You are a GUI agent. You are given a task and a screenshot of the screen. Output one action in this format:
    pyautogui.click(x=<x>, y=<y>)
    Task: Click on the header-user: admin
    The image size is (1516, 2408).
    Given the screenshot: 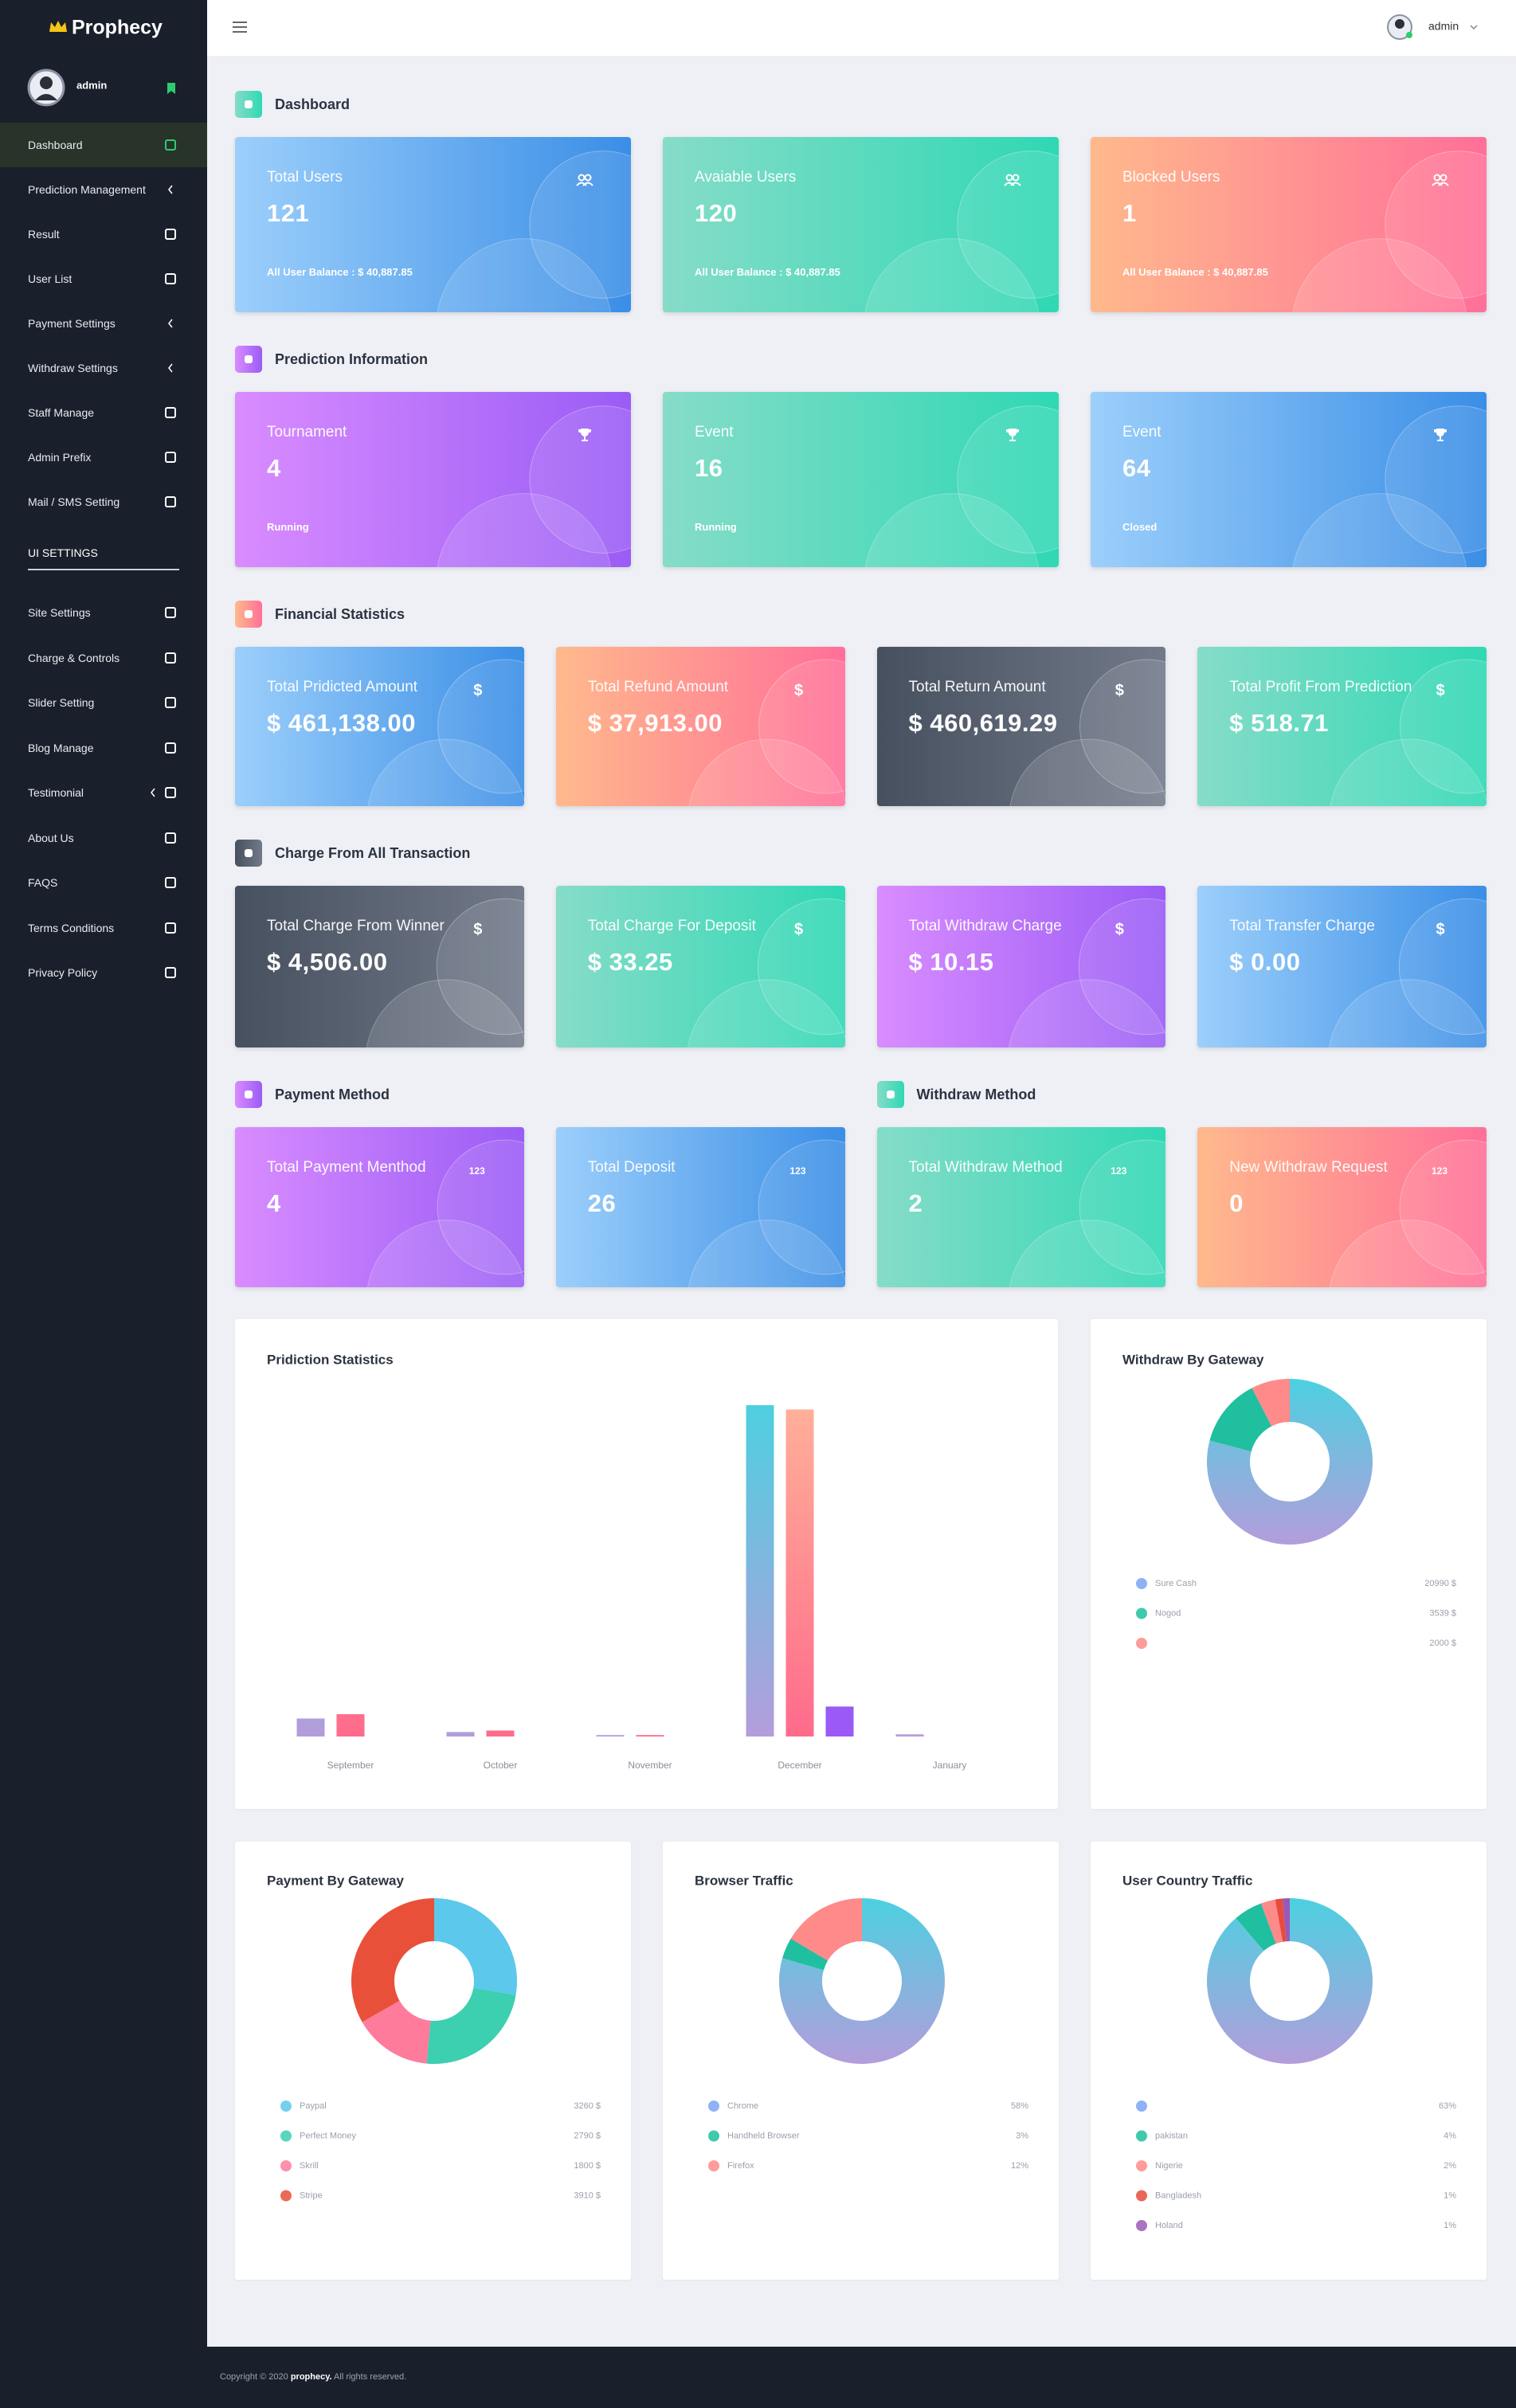 What is the action you would take?
    pyautogui.click(x=1444, y=27)
    